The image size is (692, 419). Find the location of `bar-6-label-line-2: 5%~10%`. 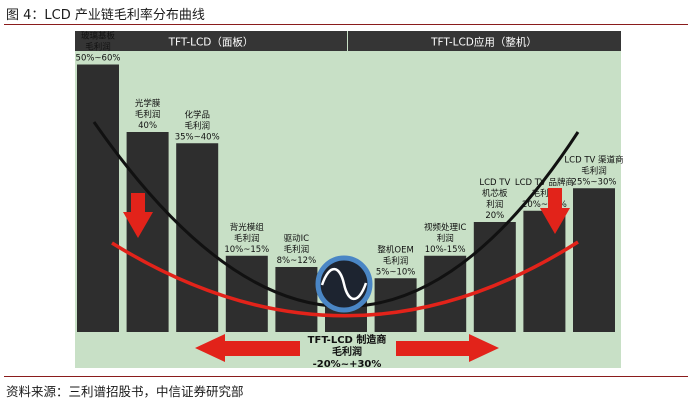

bar-6-label-line-2: 5%~10% is located at coordinates (396, 272).